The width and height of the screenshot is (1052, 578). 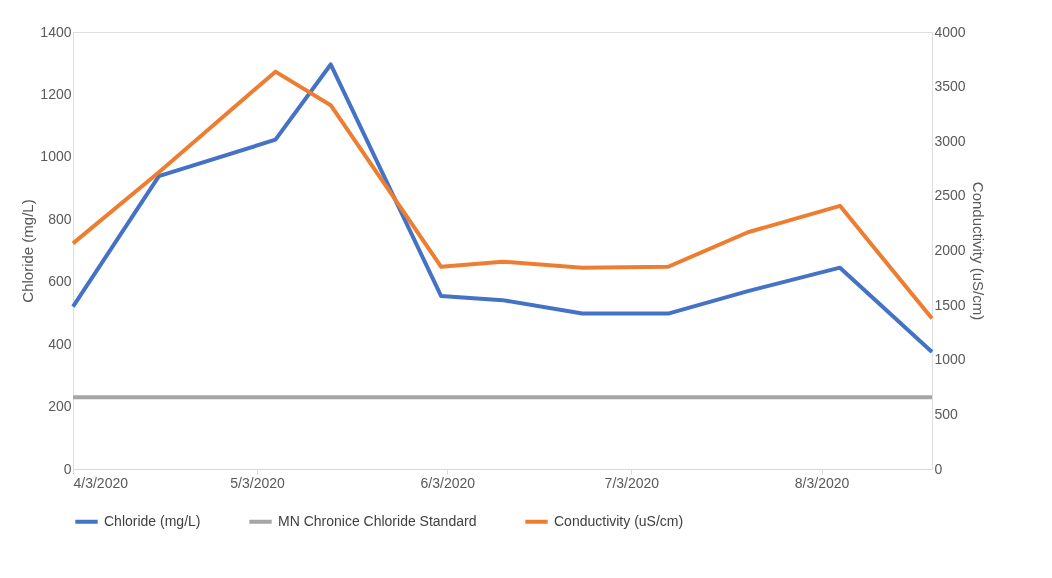 What do you see at coordinates (448, 482) in the screenshot?
I see `x-tick-label: 6/3/2020` at bounding box center [448, 482].